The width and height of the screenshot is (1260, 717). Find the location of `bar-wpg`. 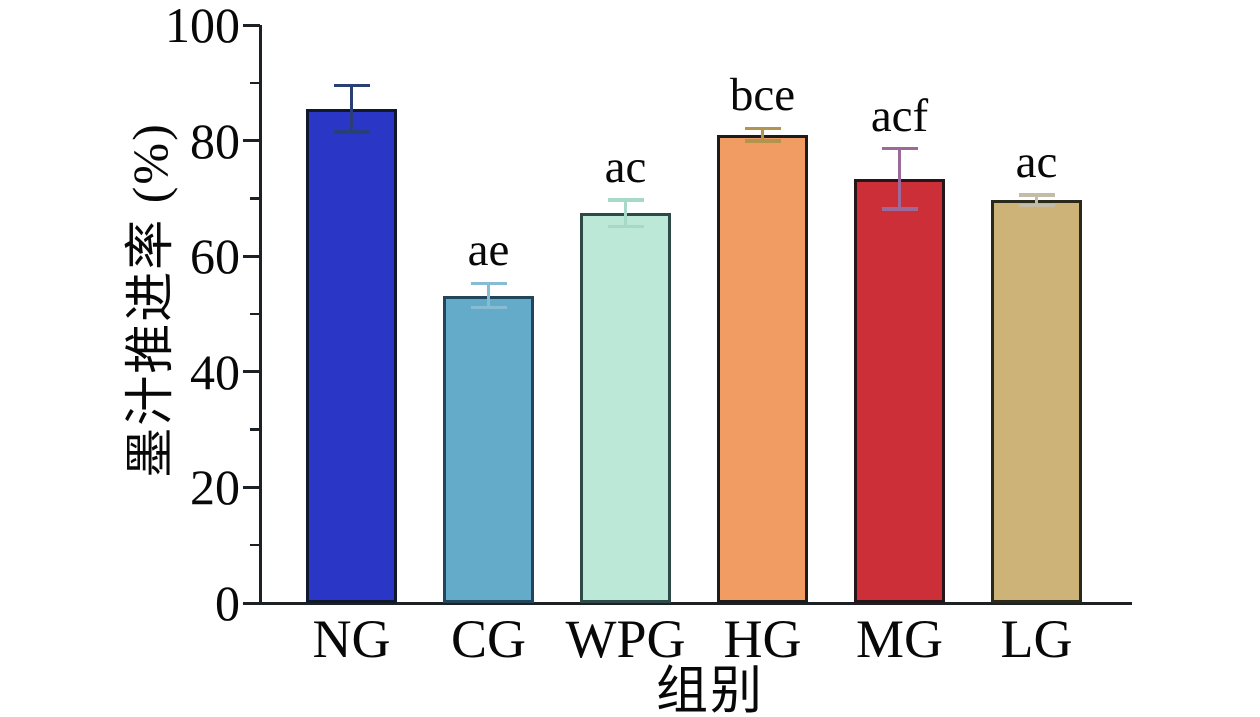

bar-wpg is located at coordinates (625, 408).